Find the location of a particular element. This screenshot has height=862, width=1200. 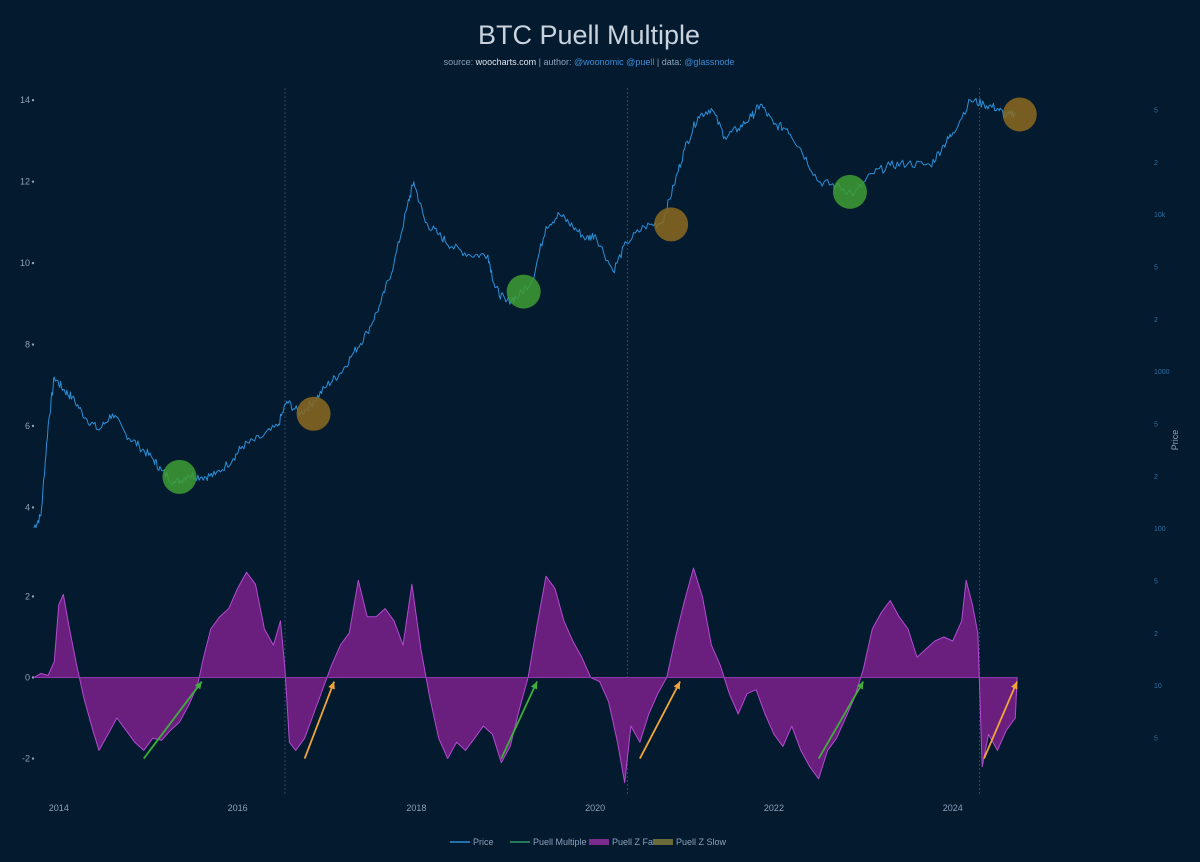

x-tick-0: 2014 is located at coordinates (59, 808).